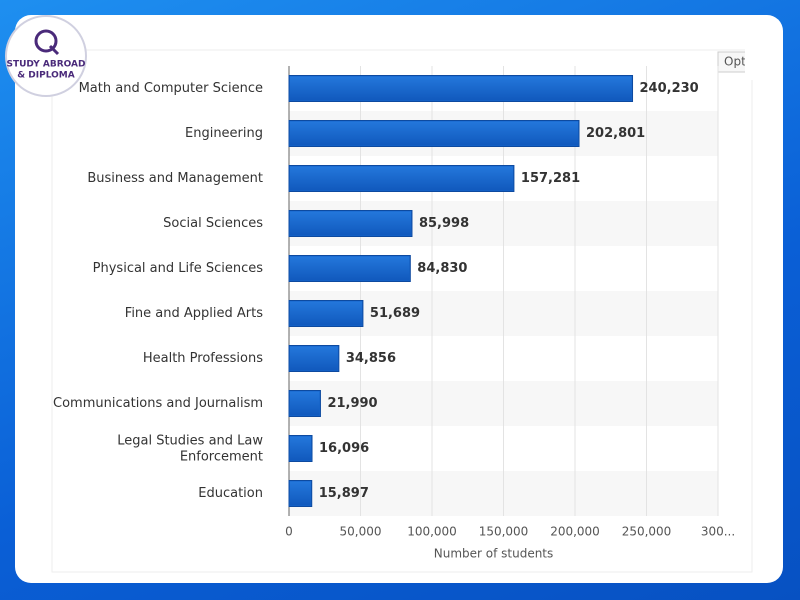 The image size is (800, 600). I want to click on value-label: 85,998, so click(444, 223).